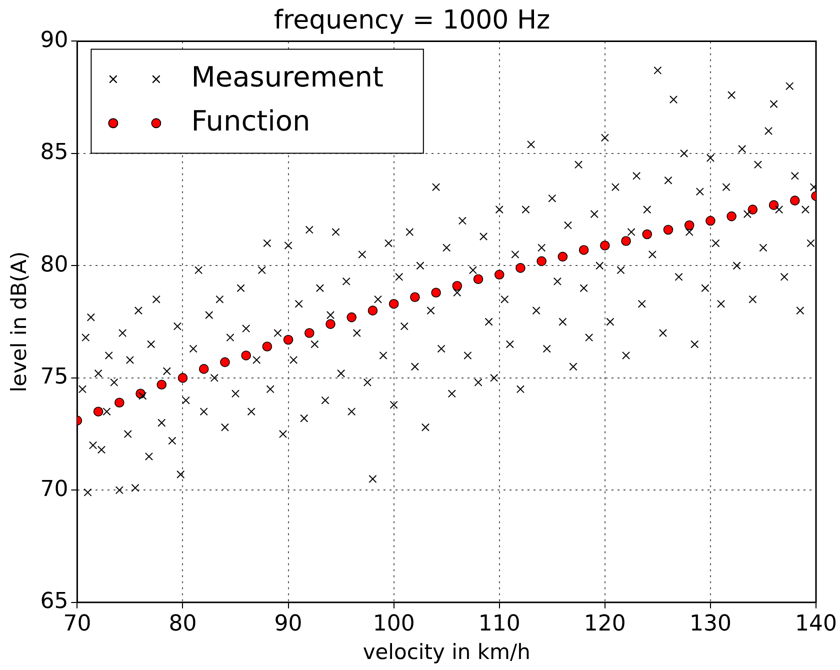  What do you see at coordinates (182, 623) in the screenshot?
I see `x-tick-label: 80` at bounding box center [182, 623].